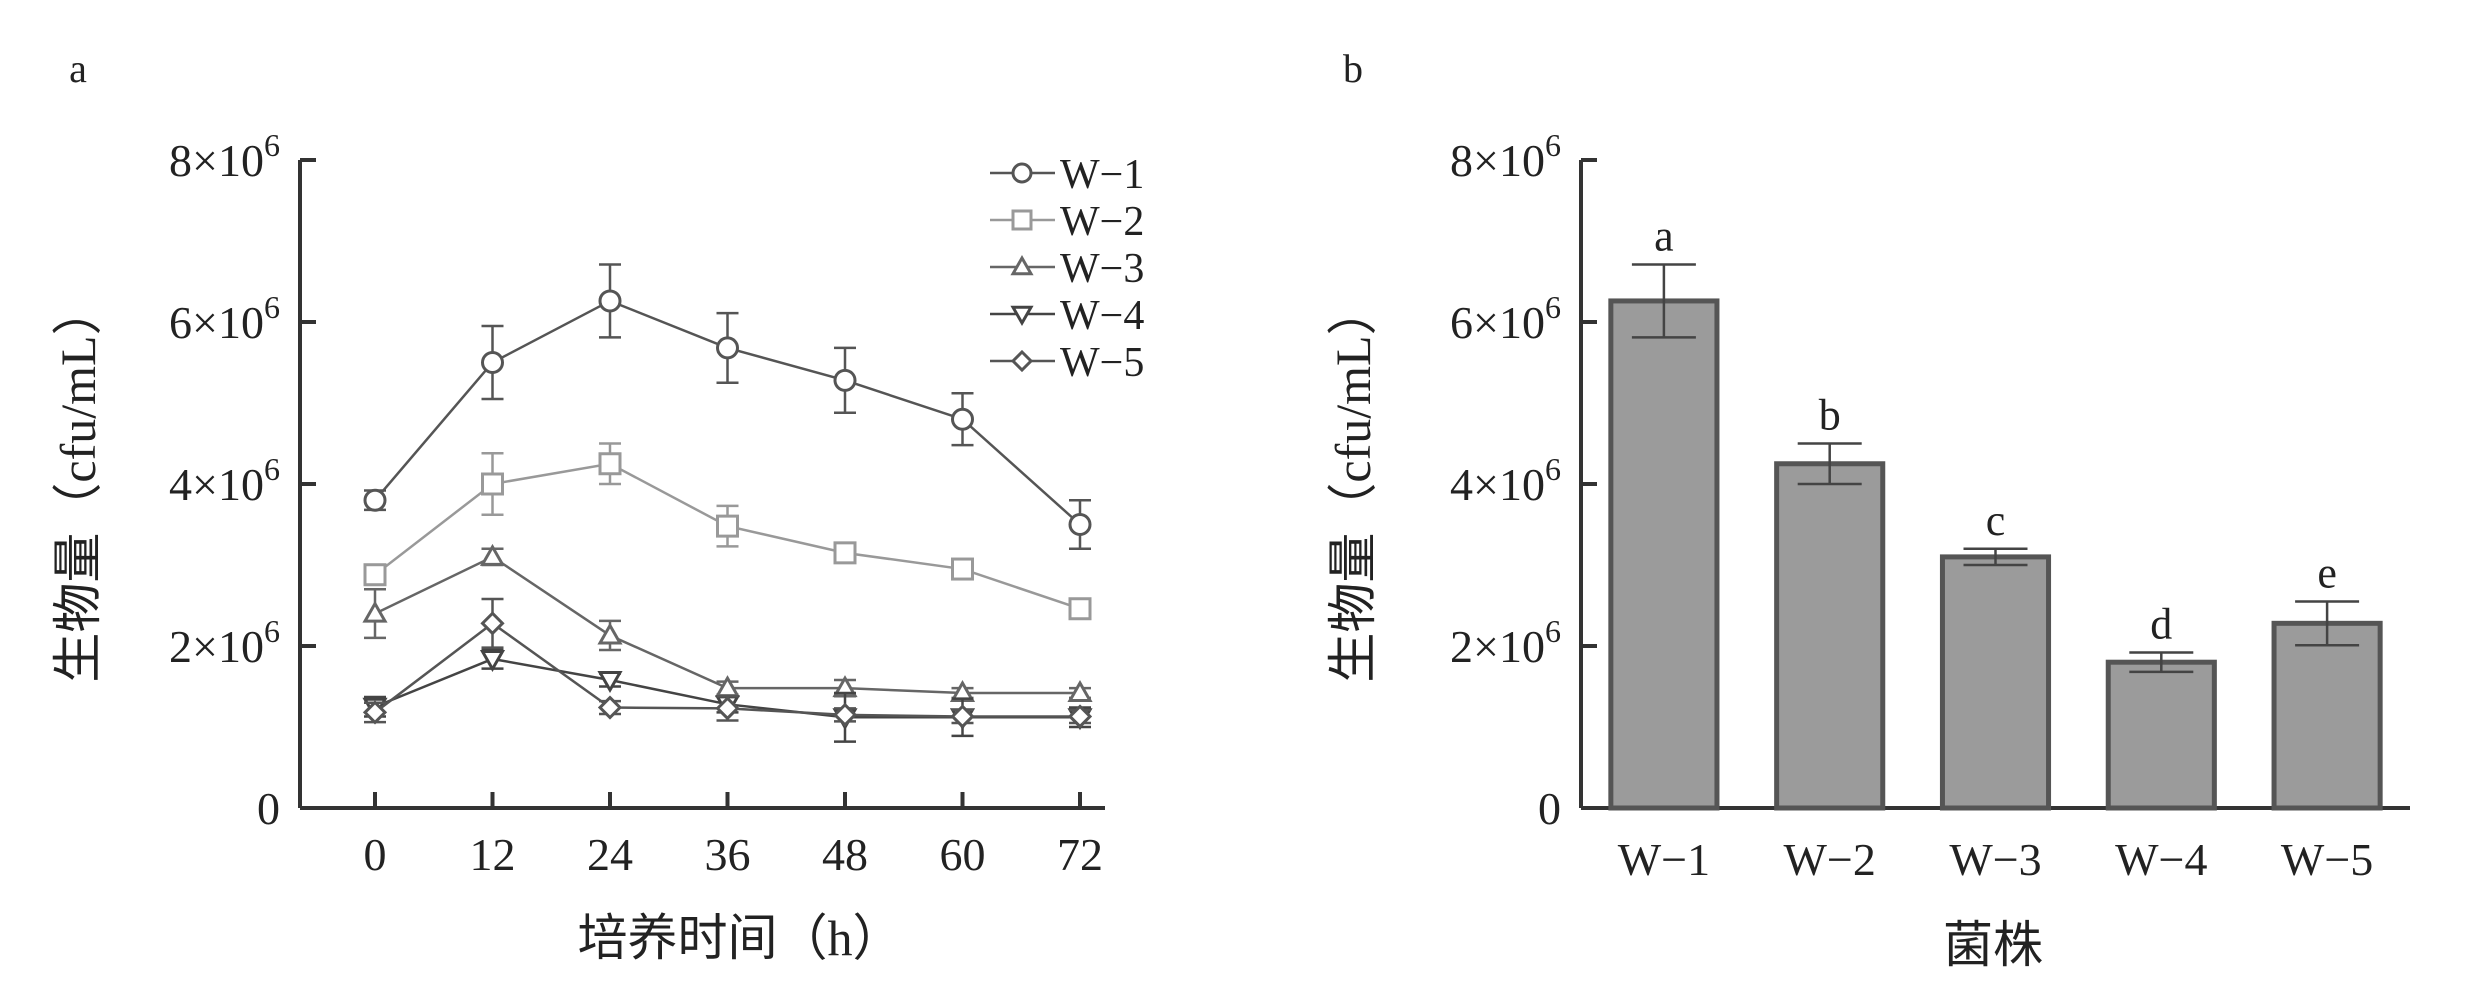  Describe the element at coordinates (1664, 859) in the screenshot. I see `x-tick-label: W−1` at that location.